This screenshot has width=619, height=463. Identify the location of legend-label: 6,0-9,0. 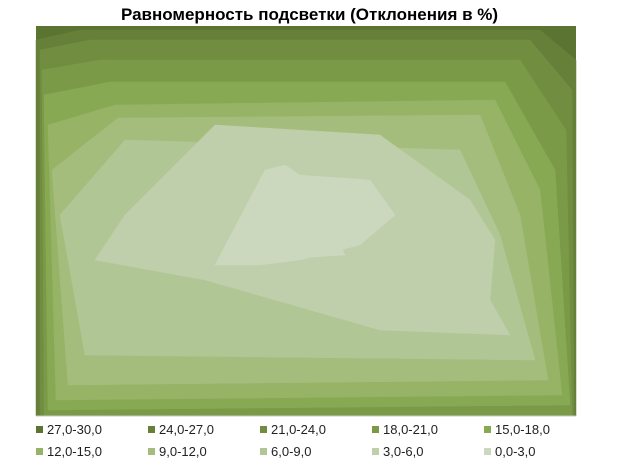
(291, 451).